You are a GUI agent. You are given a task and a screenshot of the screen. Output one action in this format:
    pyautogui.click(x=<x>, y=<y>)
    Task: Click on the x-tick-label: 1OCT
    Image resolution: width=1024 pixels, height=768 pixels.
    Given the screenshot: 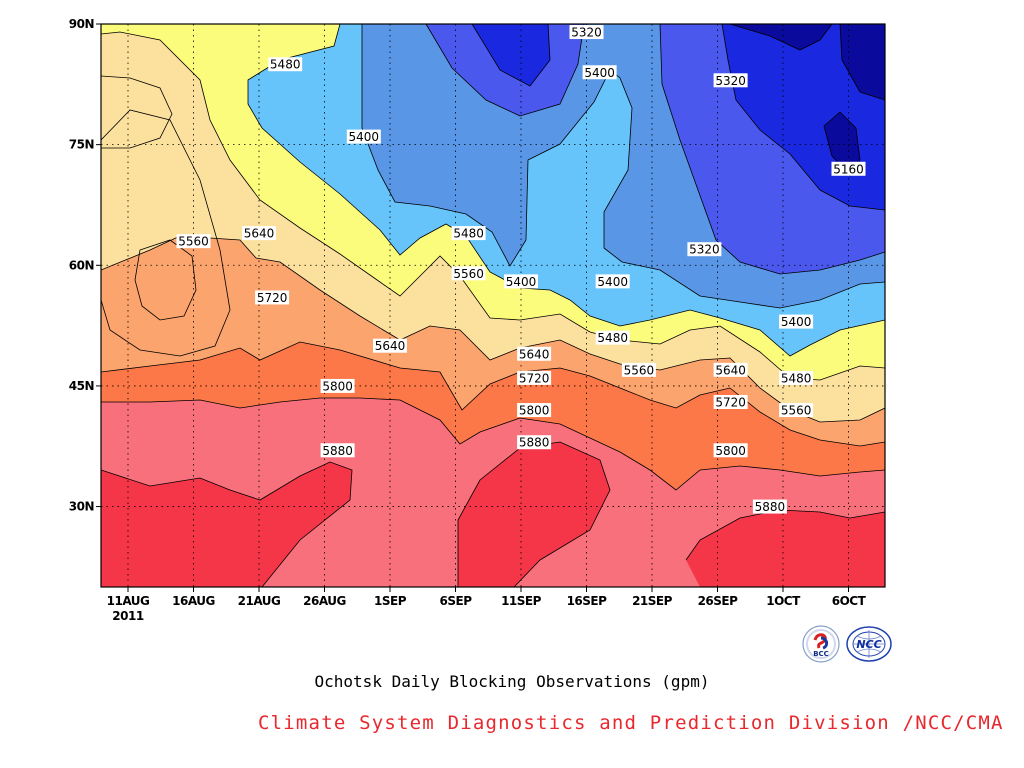 What is the action you would take?
    pyautogui.click(x=783, y=601)
    